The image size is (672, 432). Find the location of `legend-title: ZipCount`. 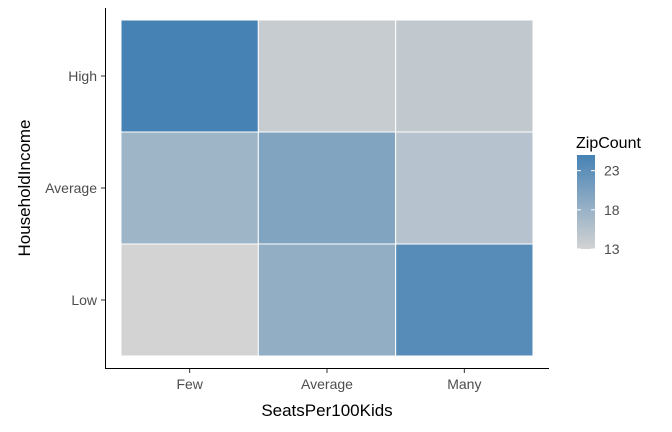

legend-title: ZipCount is located at coordinates (608, 143).